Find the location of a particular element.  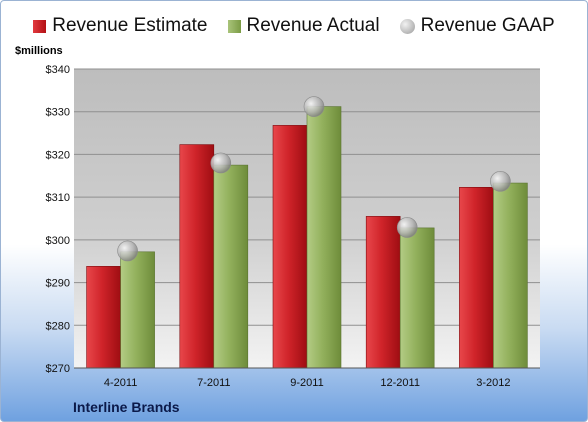

legend-swatch-estimate is located at coordinates (40, 26).